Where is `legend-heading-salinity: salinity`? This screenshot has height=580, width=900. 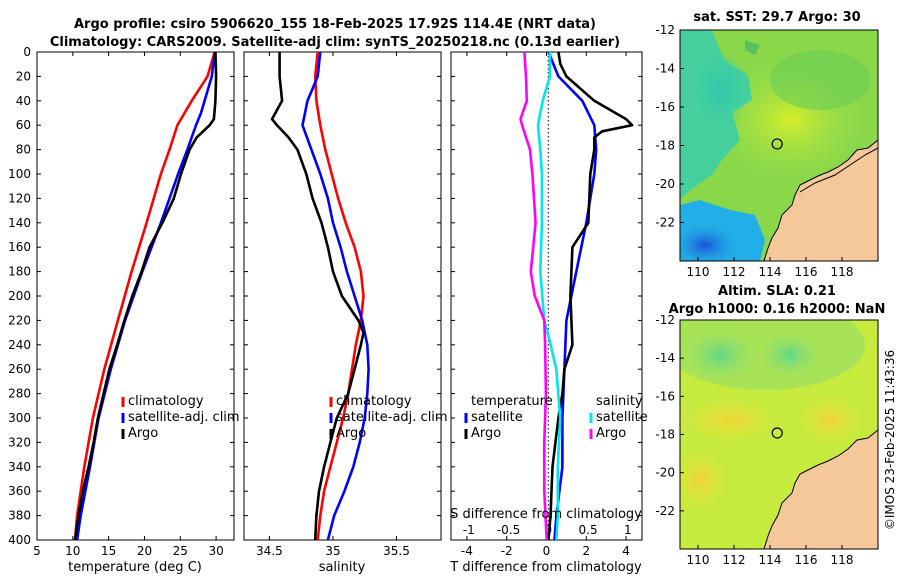 legend-heading-salinity: salinity is located at coordinates (619, 401).